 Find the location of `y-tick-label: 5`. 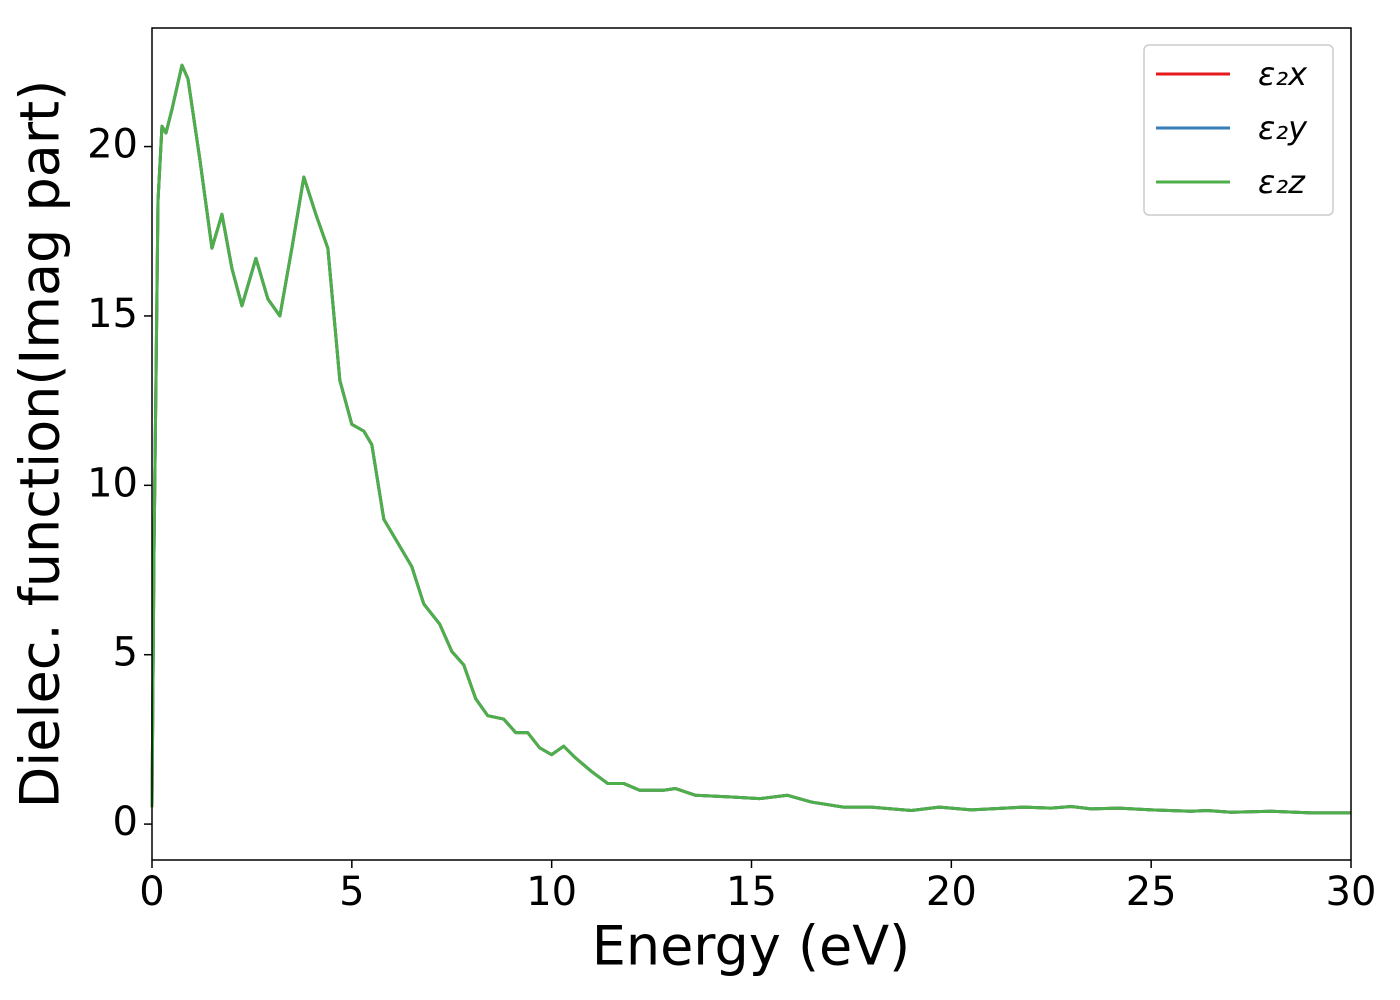

y-tick-label: 5 is located at coordinates (125, 653).